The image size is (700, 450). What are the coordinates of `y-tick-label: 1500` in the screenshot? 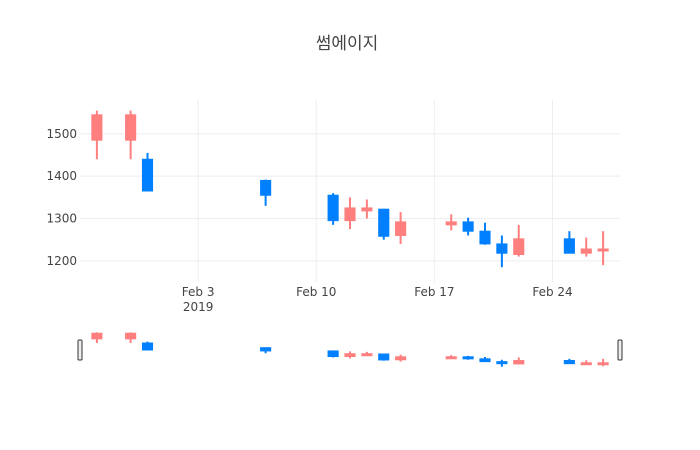 It's located at (61, 134).